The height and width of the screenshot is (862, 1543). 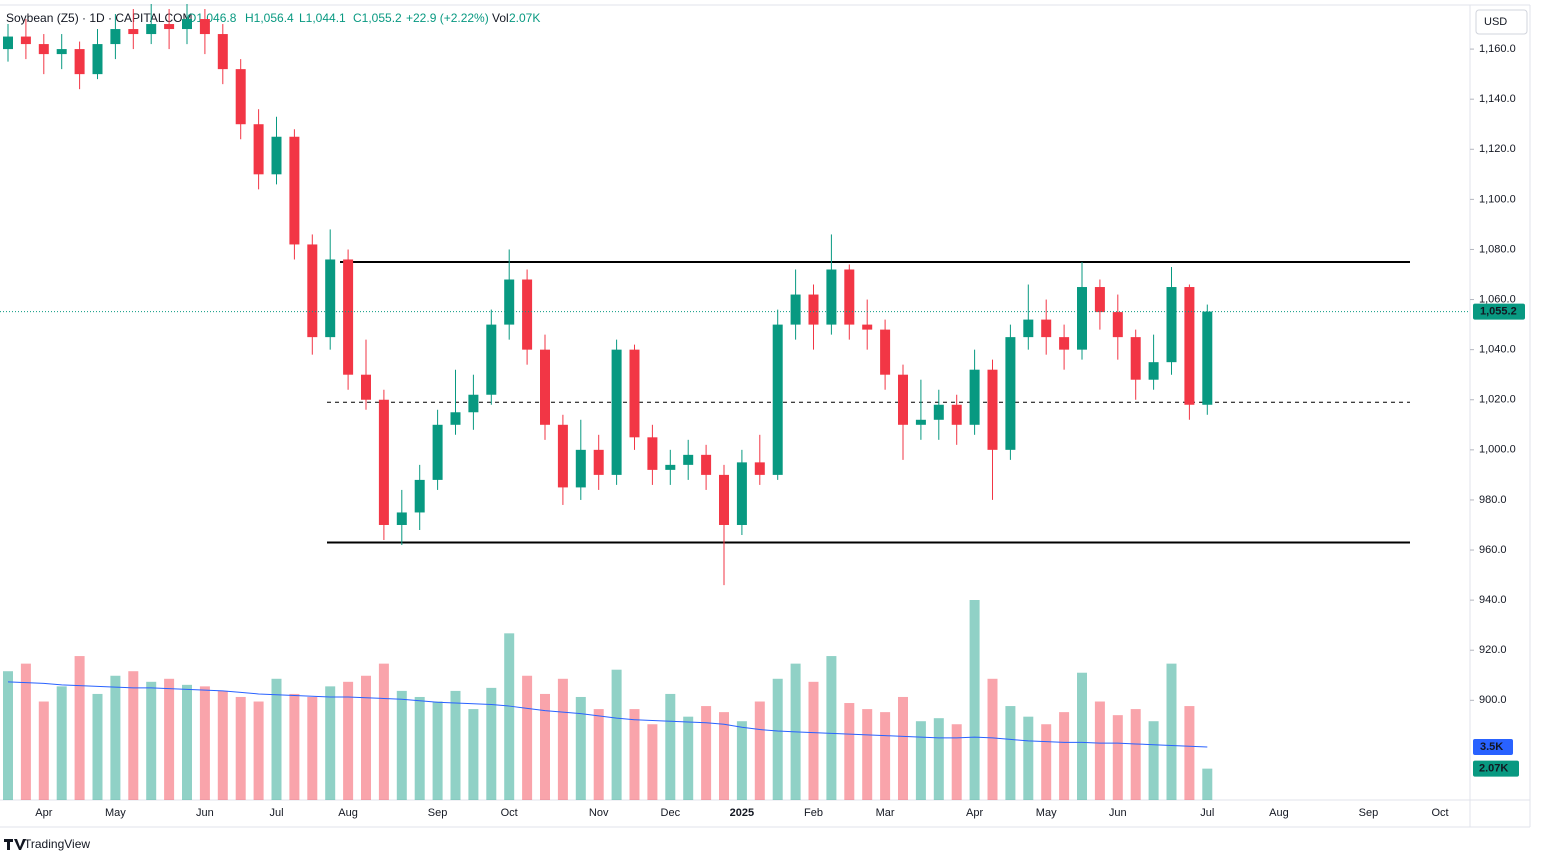 I want to click on volume-ma-label: 3.5K, so click(x=1491, y=747).